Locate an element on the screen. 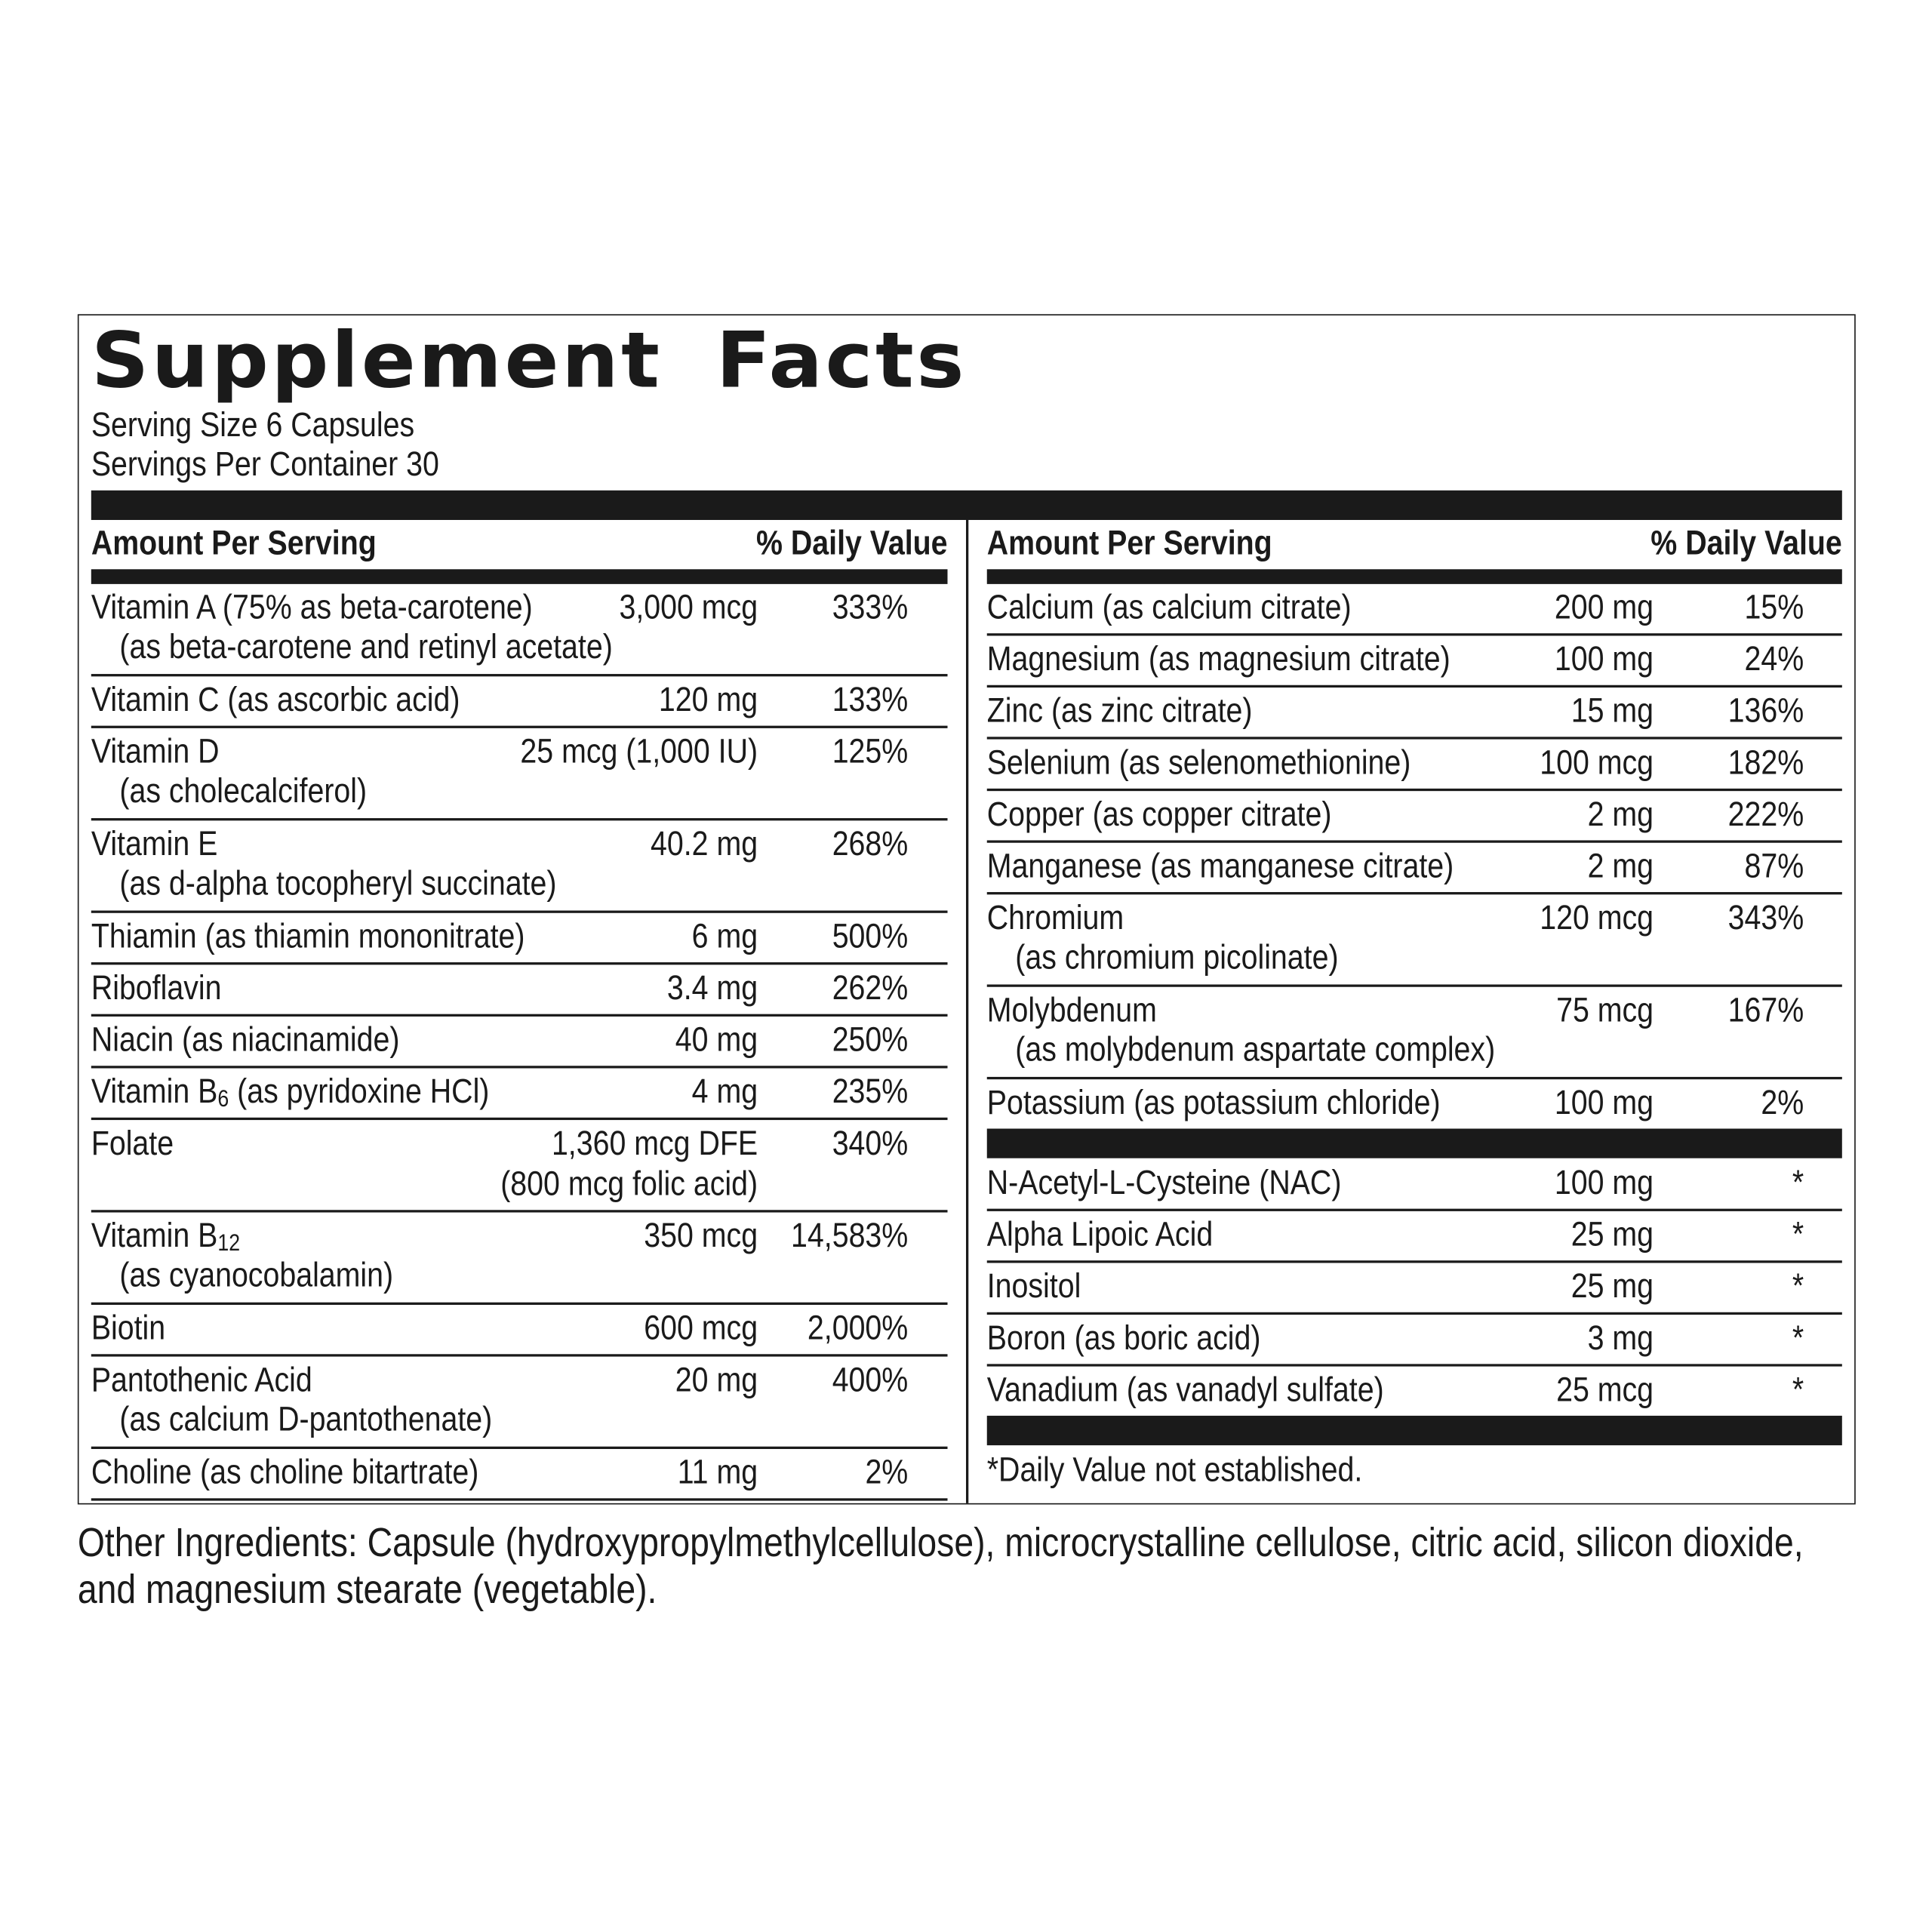 Image resolution: width=1932 pixels, height=1932 pixels. nutrient-name: Alpha Lipoic Acid is located at coordinates (1100, 1234).